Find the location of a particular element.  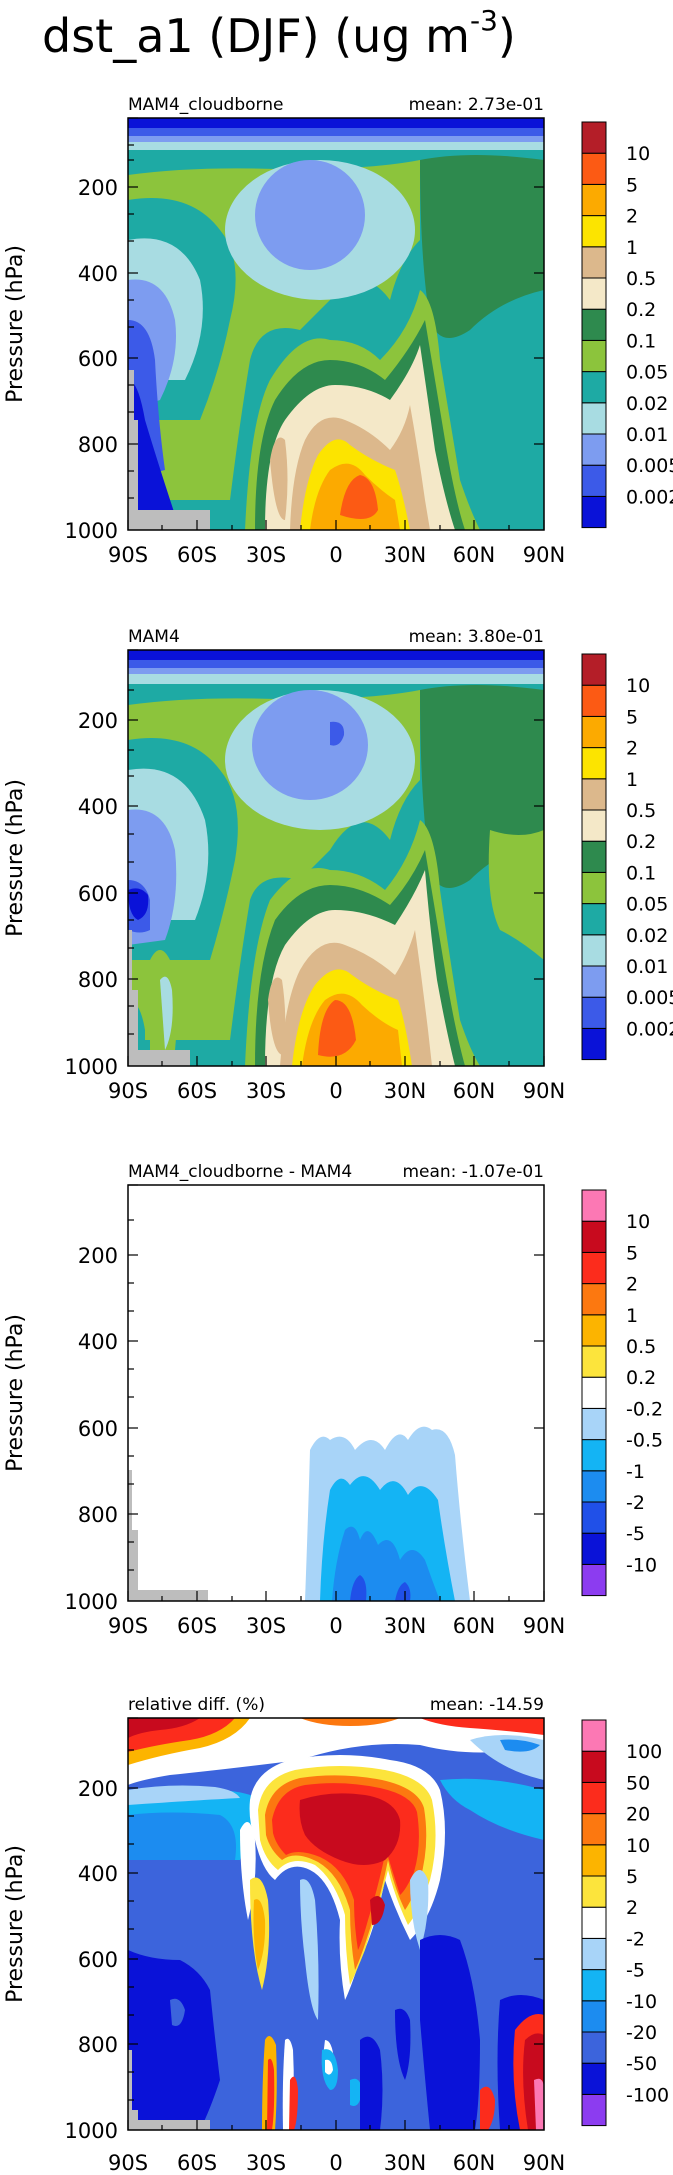

panel-title: MAM4 is located at coordinates (154, 637).